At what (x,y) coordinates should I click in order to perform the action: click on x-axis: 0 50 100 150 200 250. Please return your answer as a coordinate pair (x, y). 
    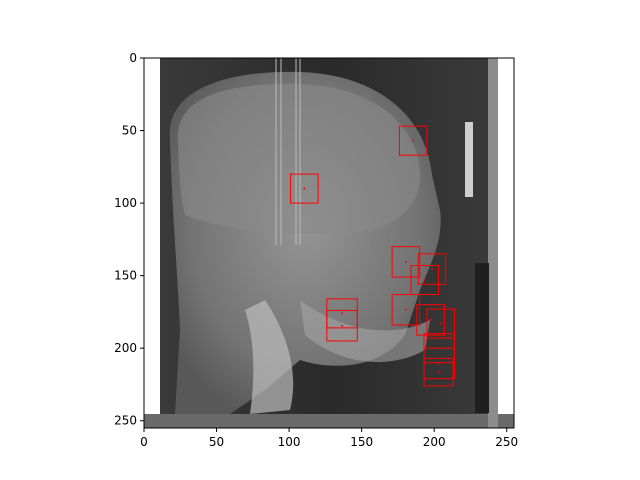
    Looking at the image, I should click on (329, 438).